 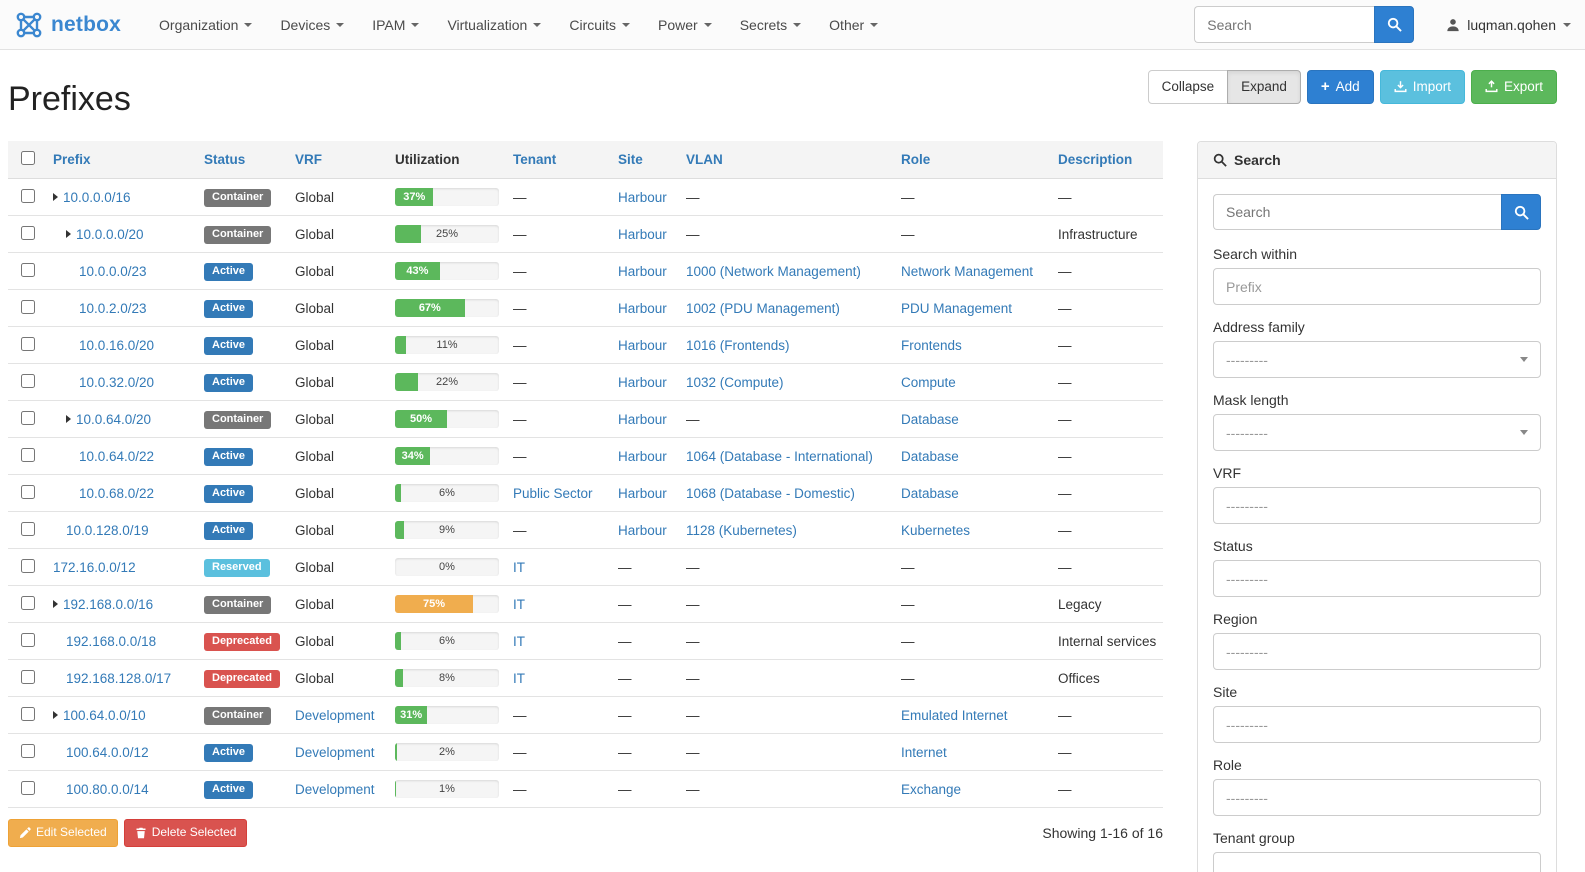 I want to click on import-button: Import, so click(x=1422, y=87).